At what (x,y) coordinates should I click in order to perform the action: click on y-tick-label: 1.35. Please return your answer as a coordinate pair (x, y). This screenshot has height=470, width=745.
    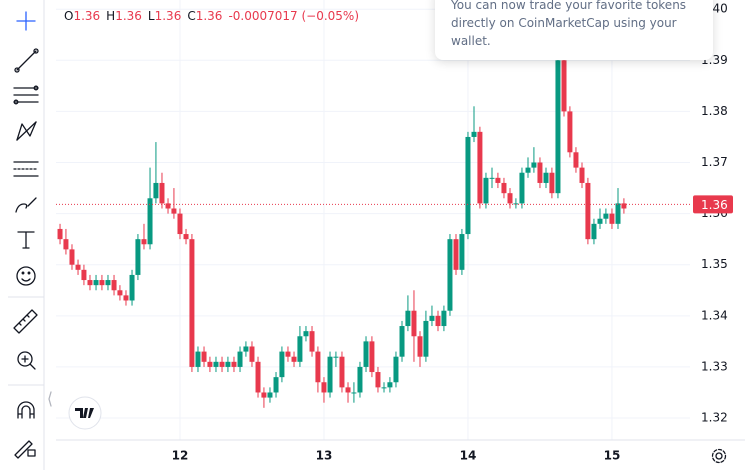
    Looking at the image, I should click on (714, 264).